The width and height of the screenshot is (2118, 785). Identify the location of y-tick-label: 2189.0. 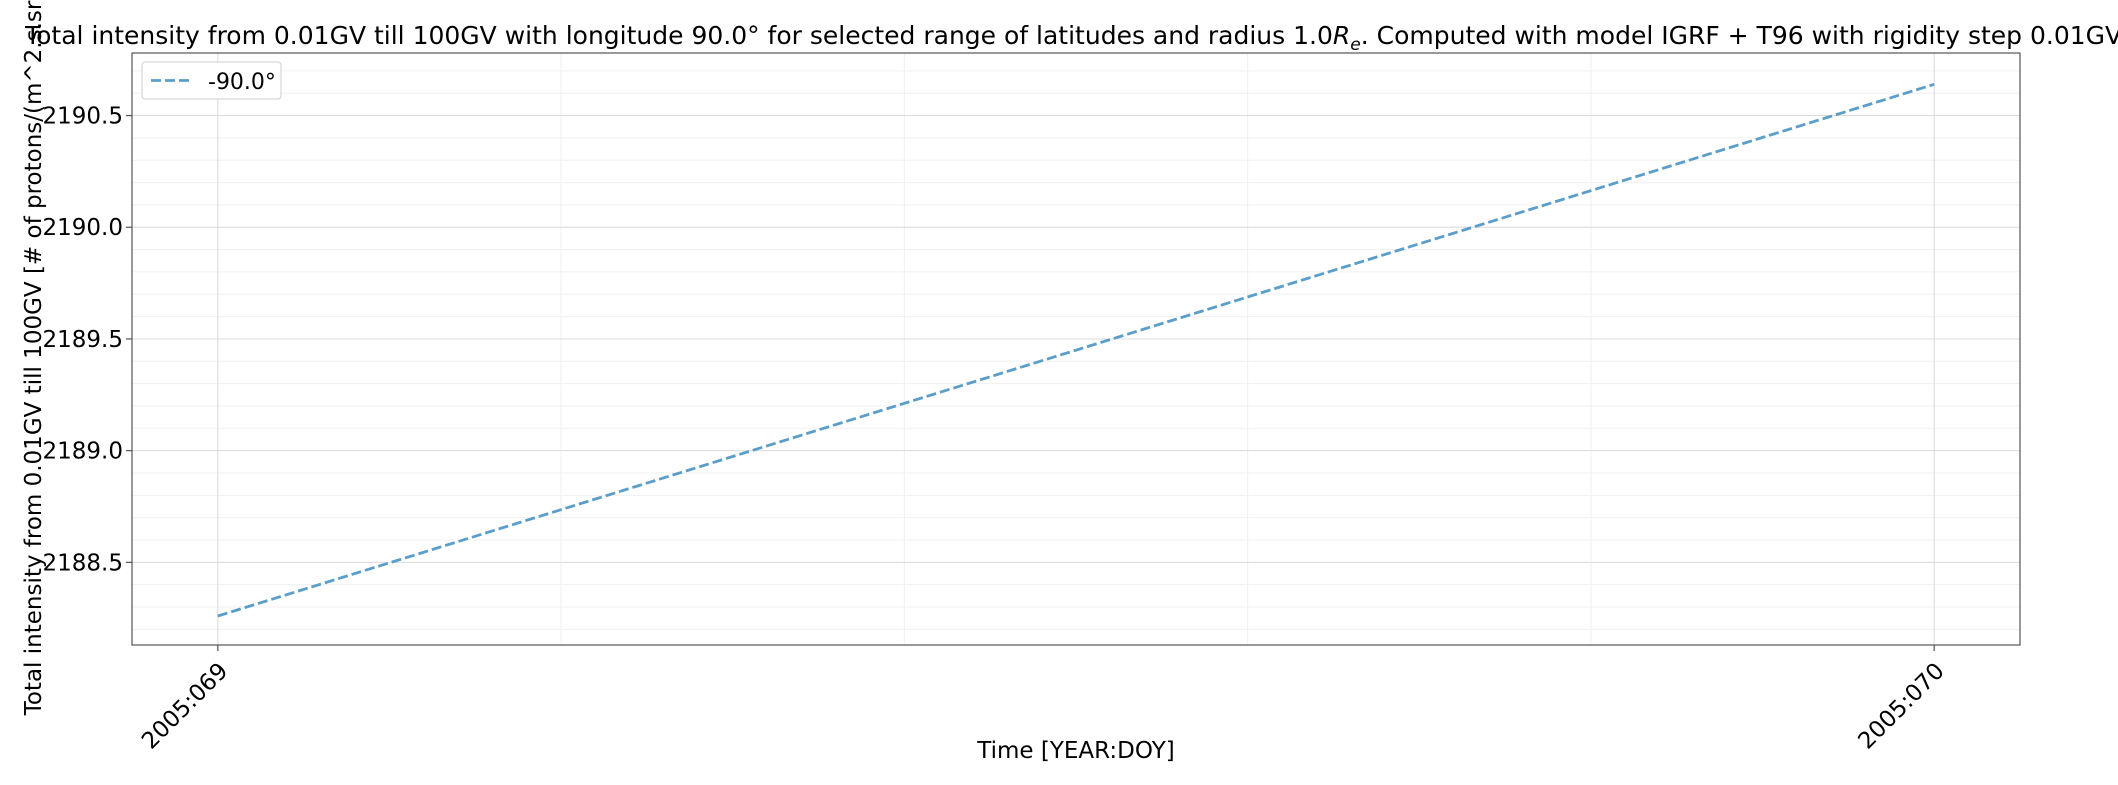
(83, 452).